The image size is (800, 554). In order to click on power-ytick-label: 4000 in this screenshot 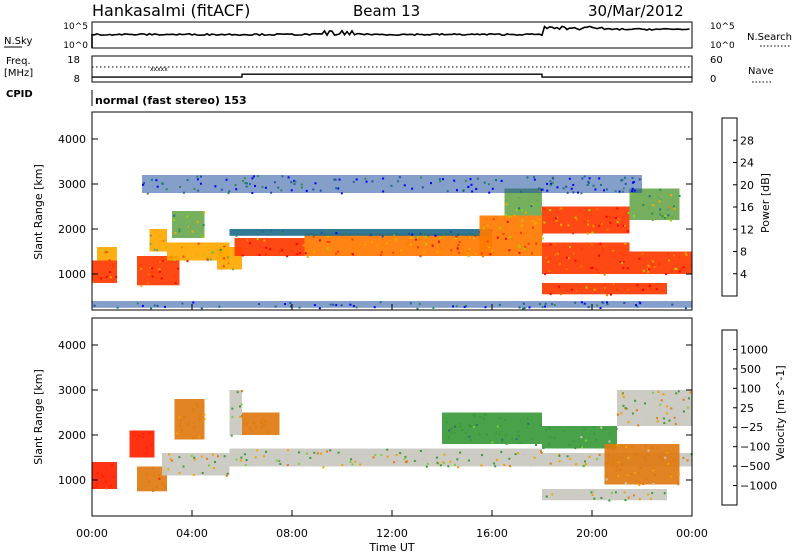, I will do `click(72, 139)`.